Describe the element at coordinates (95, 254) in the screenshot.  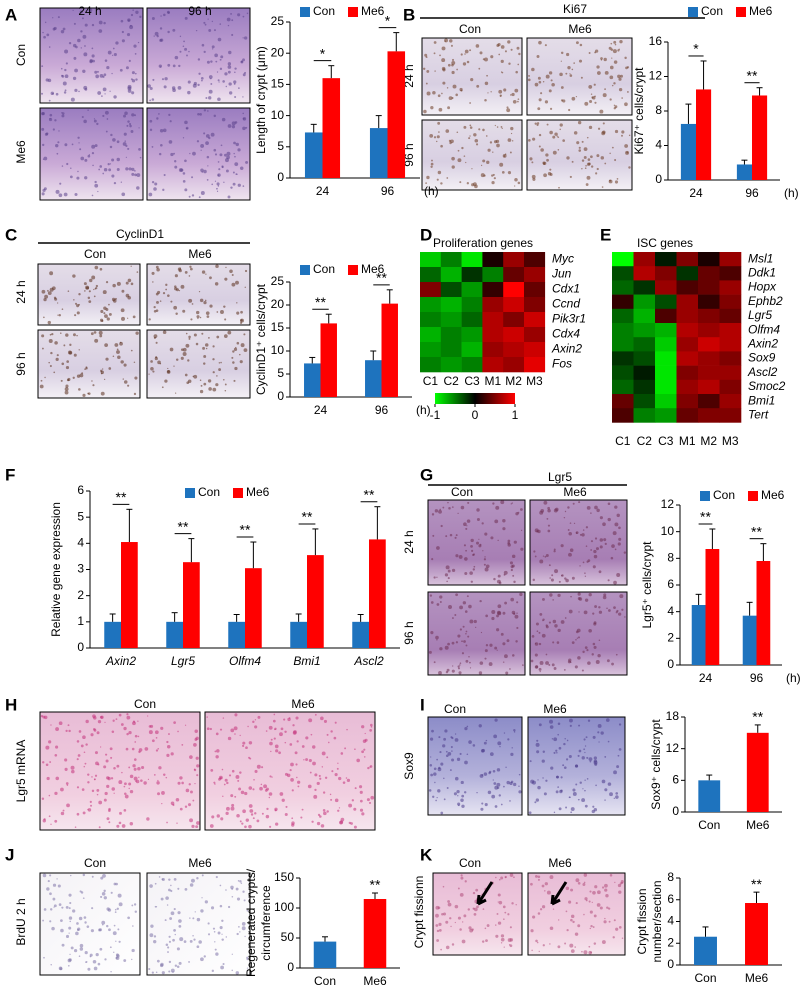
I see `image-label: Con` at that location.